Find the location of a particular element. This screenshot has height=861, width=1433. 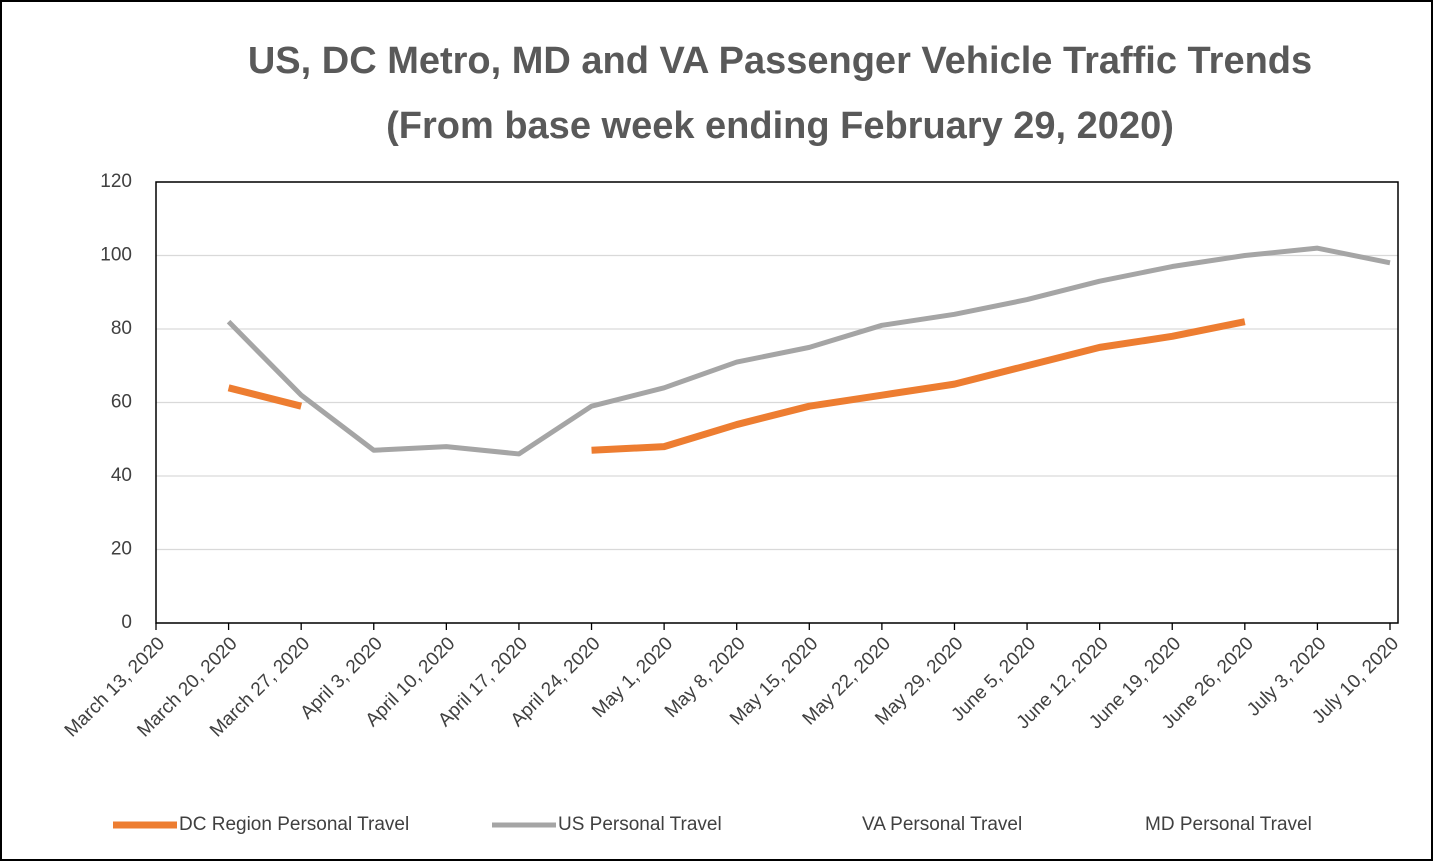

y-tick-label: 0 is located at coordinates (126, 622).